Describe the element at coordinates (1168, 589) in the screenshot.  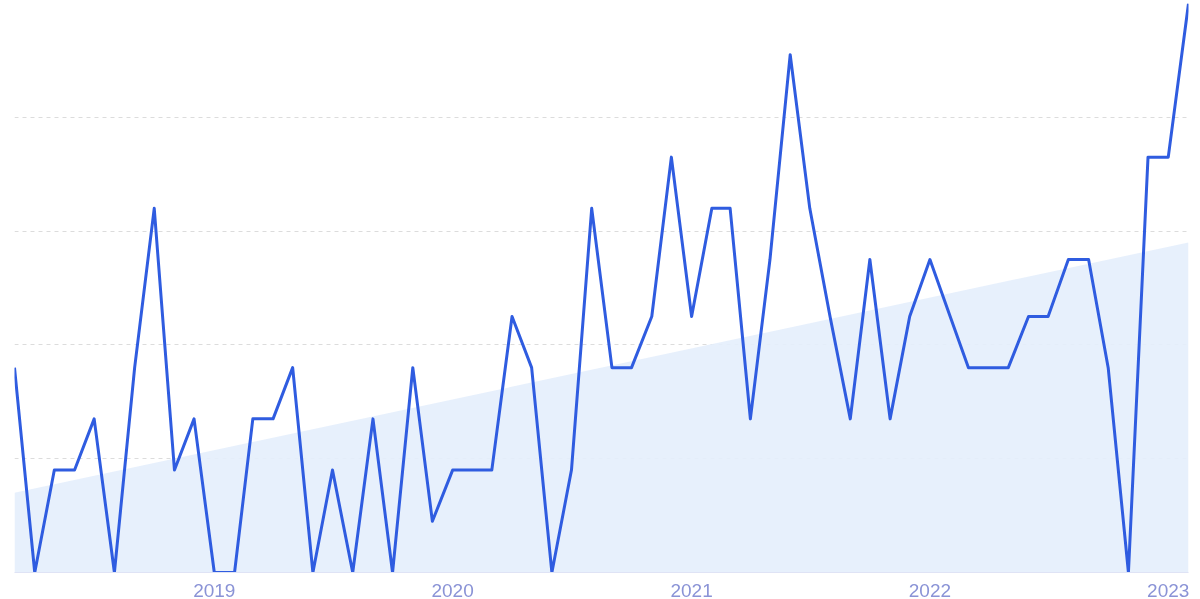
I see `x-tick-label: 2023` at that location.